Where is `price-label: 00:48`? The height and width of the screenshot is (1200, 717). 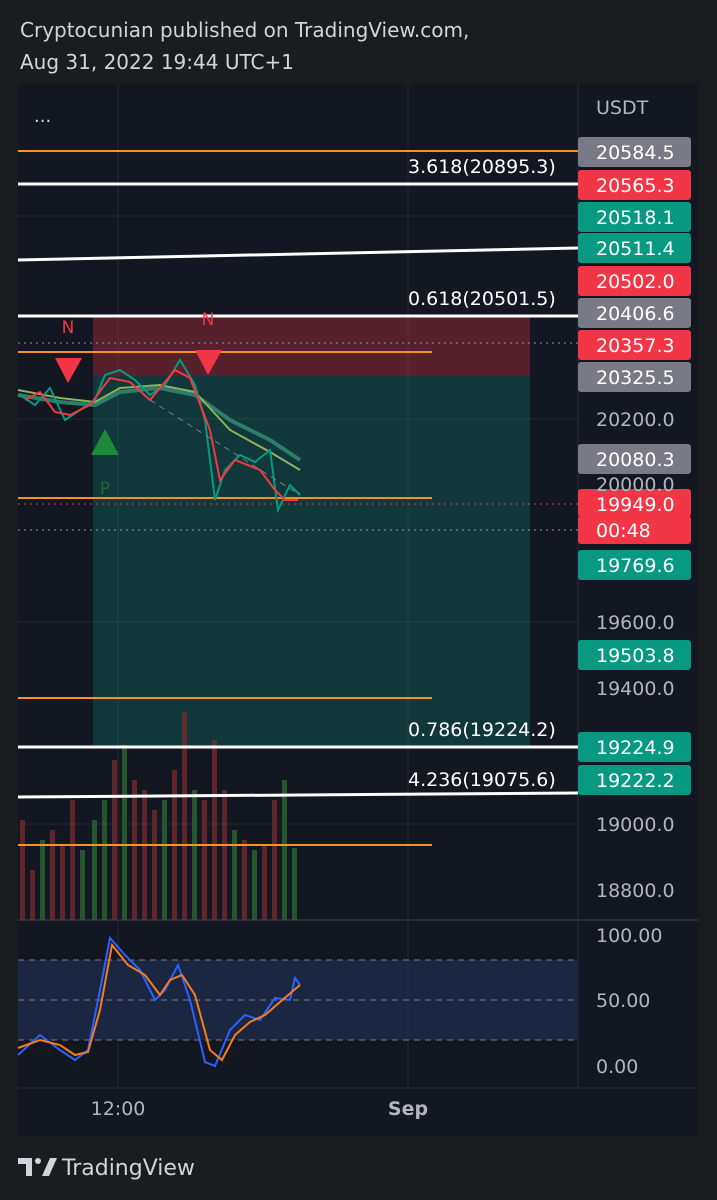 price-label: 00:48 is located at coordinates (623, 531).